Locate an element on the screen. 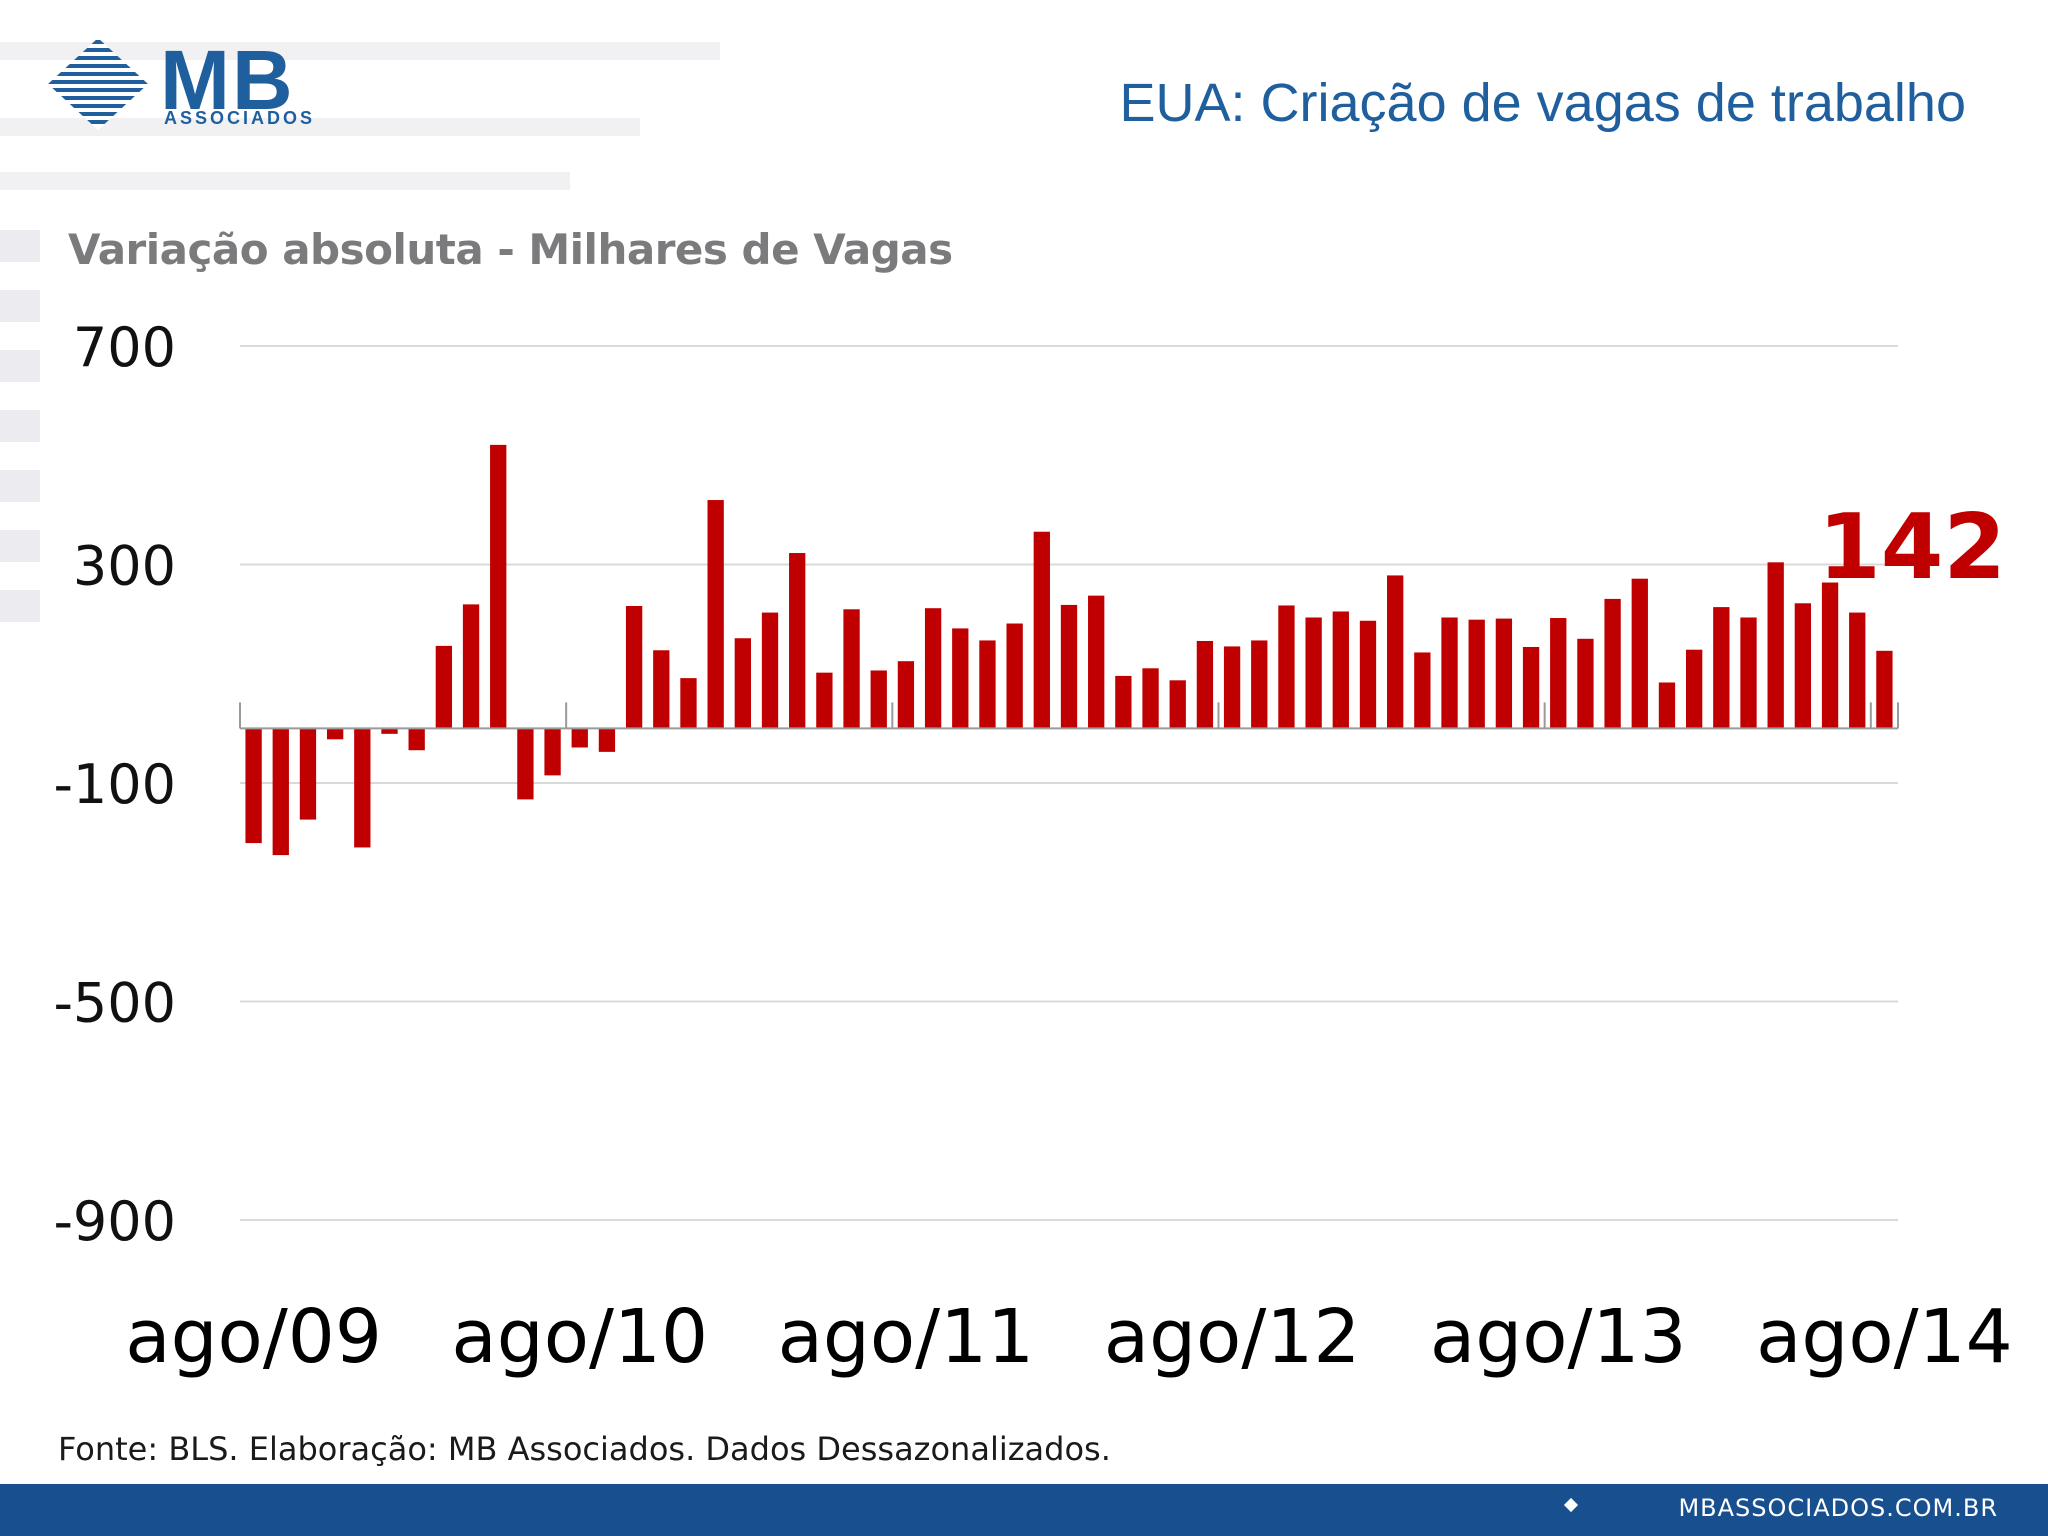  y-tick-label: 700 is located at coordinates (124, 347).